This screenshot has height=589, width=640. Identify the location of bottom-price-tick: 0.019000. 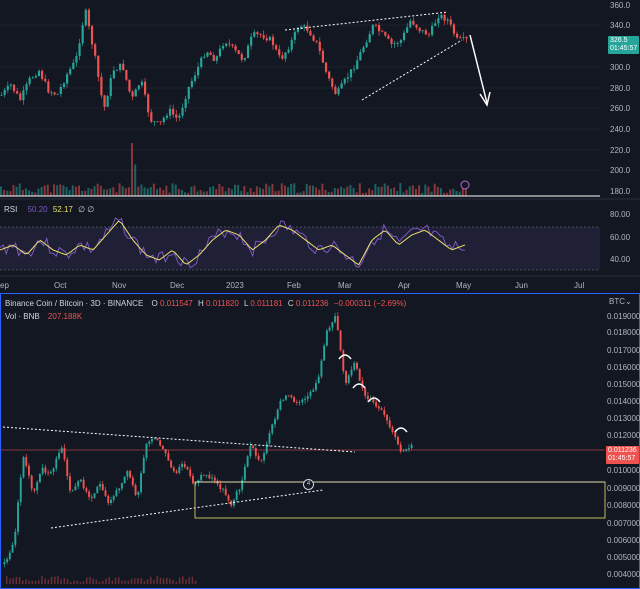
(623, 316).